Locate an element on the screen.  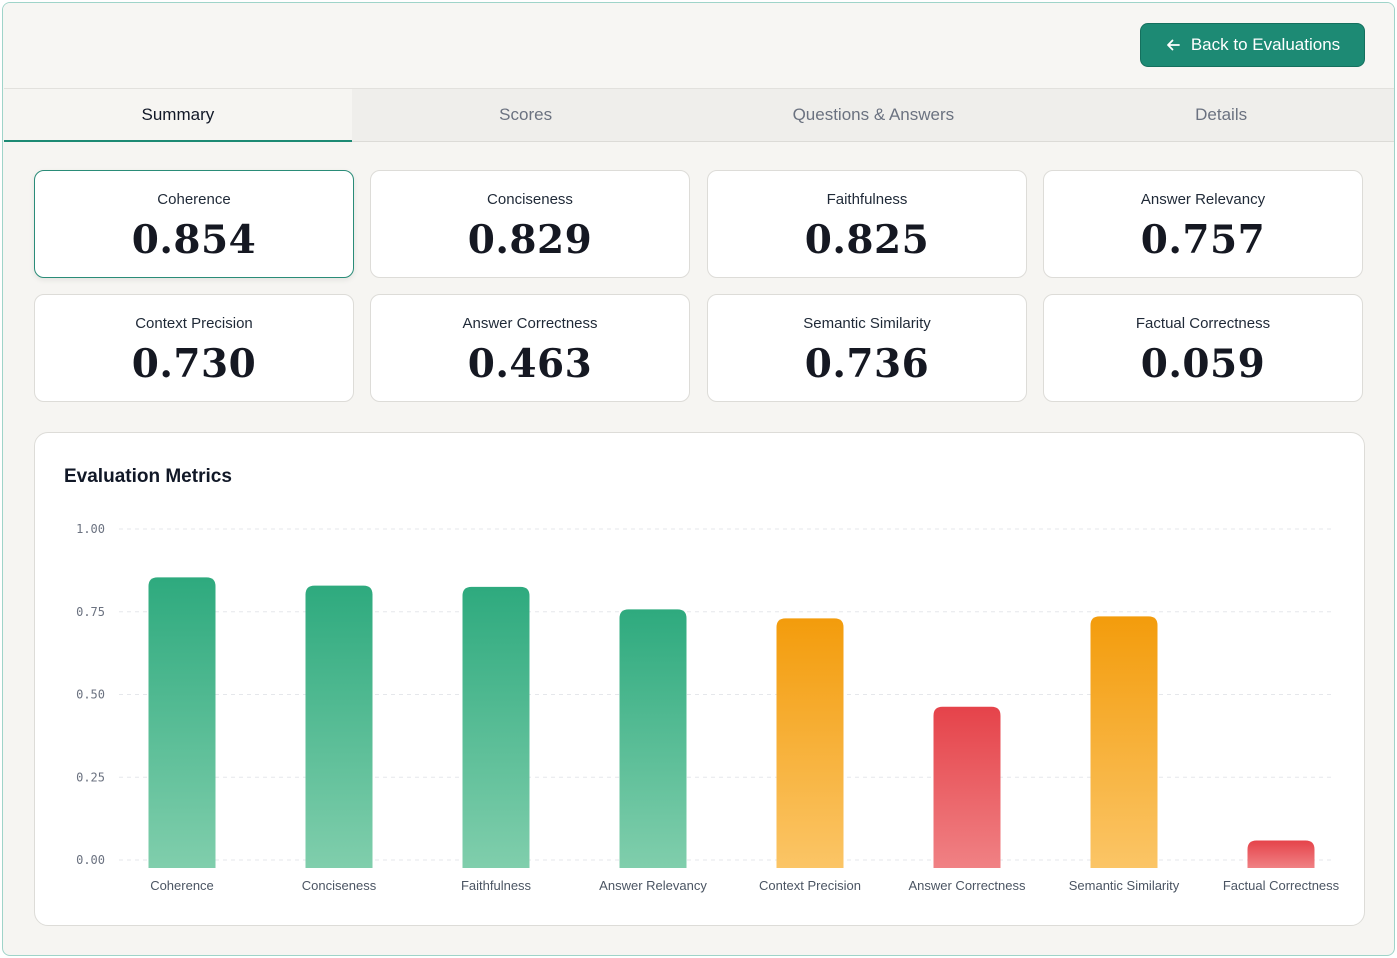
metric-label: Answer Correctness is located at coordinates (530, 323).